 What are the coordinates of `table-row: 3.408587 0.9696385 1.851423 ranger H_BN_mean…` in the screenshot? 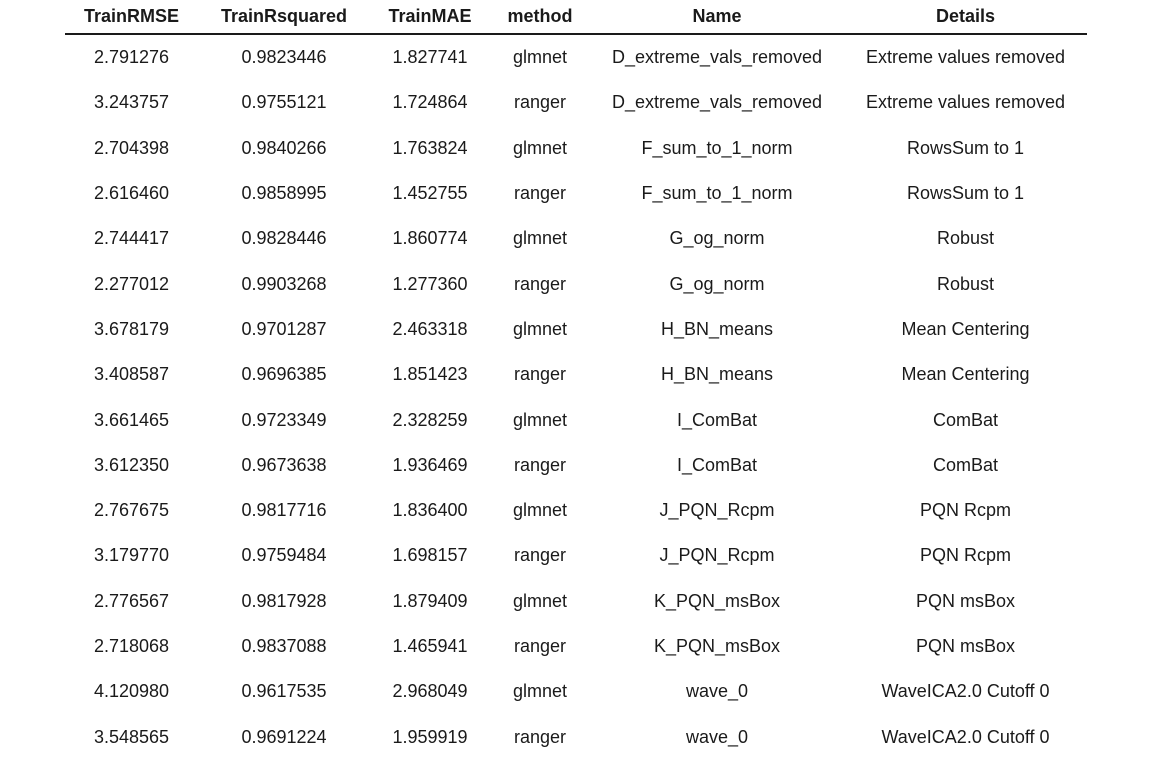 It's located at (576, 374).